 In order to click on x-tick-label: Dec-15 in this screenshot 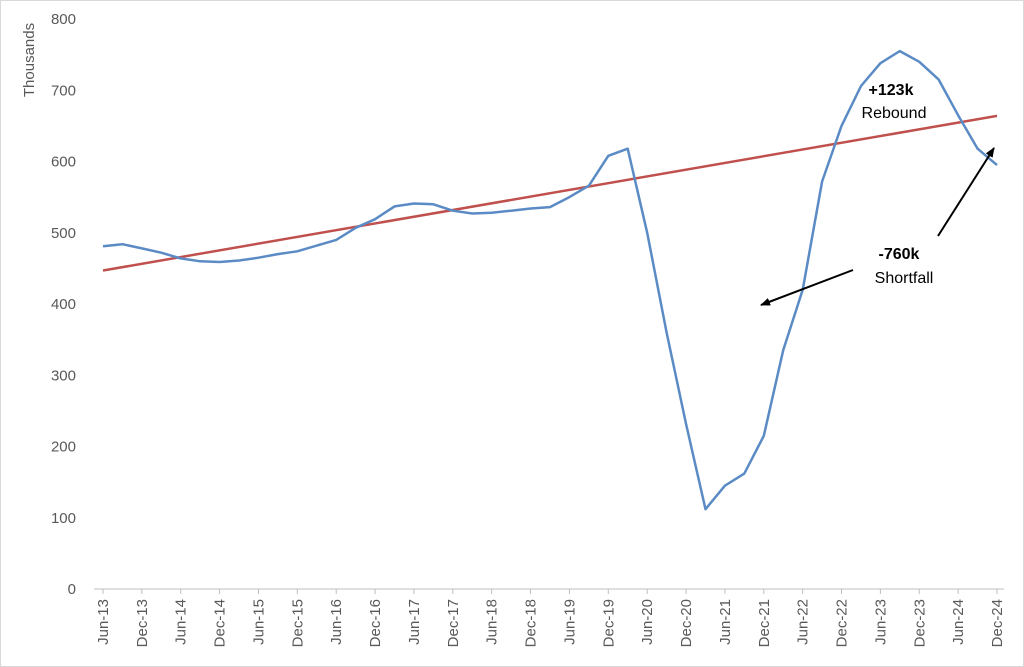, I will do `click(297, 623)`.